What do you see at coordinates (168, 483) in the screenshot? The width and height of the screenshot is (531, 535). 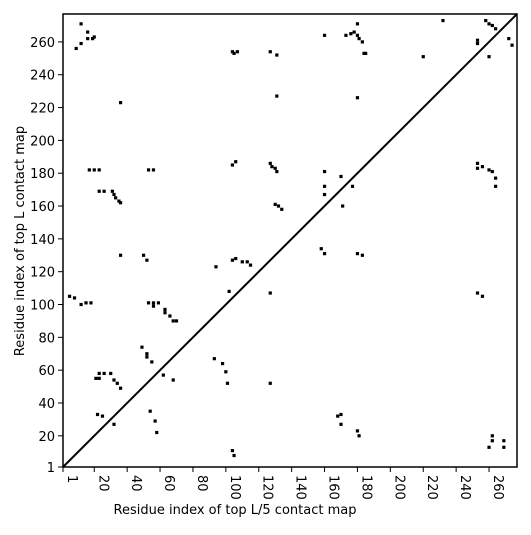 I see `x-tick-label: 60` at bounding box center [168, 483].